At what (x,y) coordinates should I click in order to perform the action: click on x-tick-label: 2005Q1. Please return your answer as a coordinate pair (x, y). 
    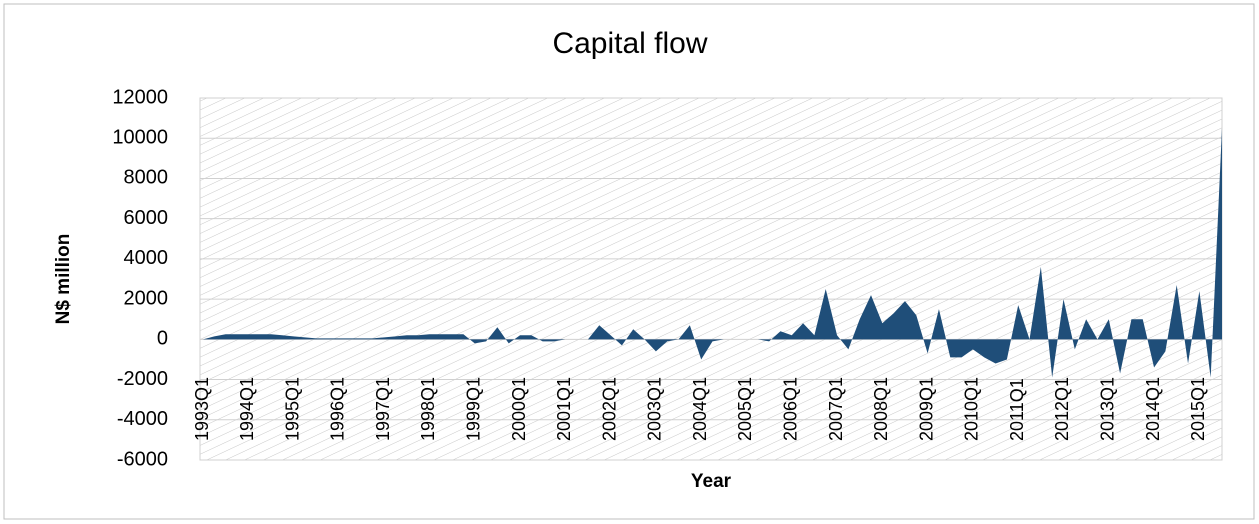
    Looking at the image, I should click on (745, 409).